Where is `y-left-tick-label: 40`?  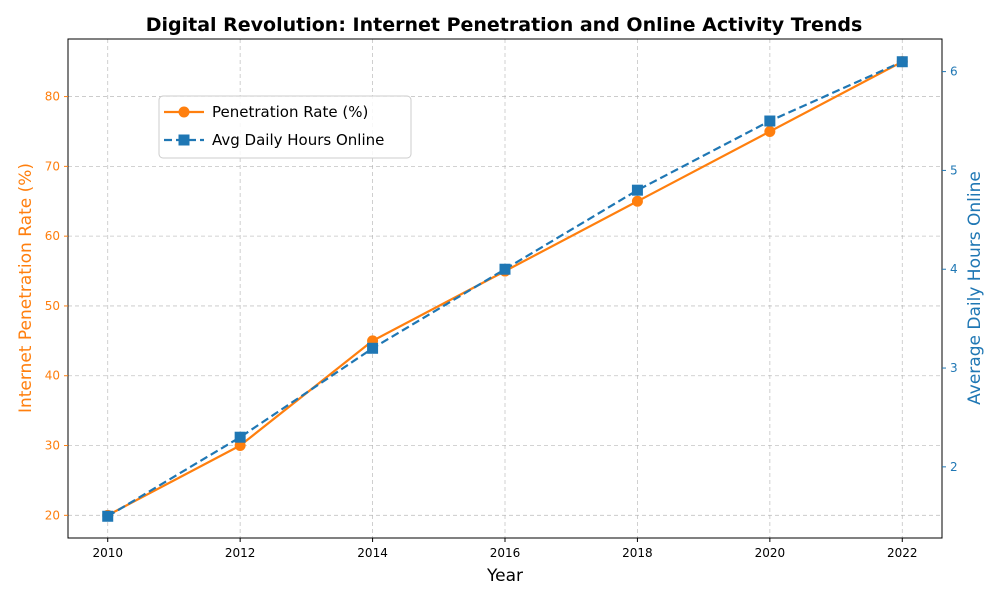 y-left-tick-label: 40 is located at coordinates (52, 376).